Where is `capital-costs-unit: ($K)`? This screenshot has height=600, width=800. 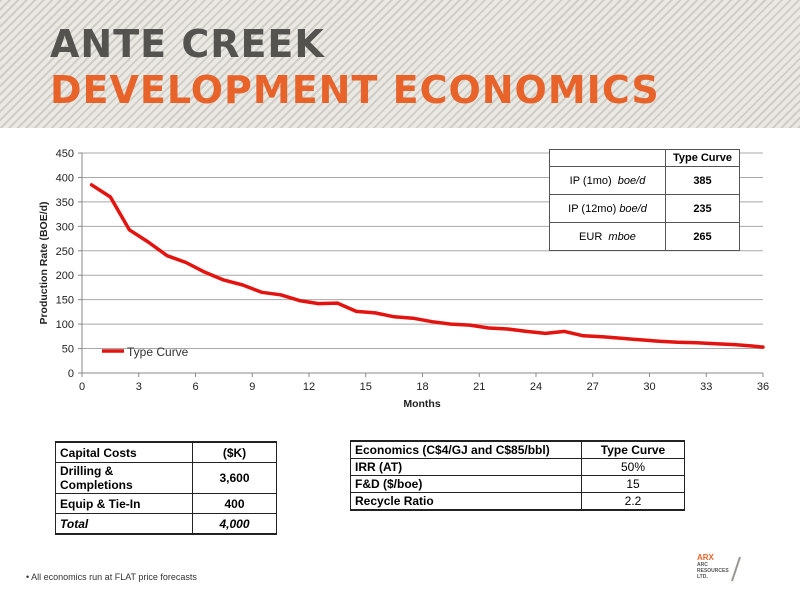
capital-costs-unit: ($K) is located at coordinates (234, 452).